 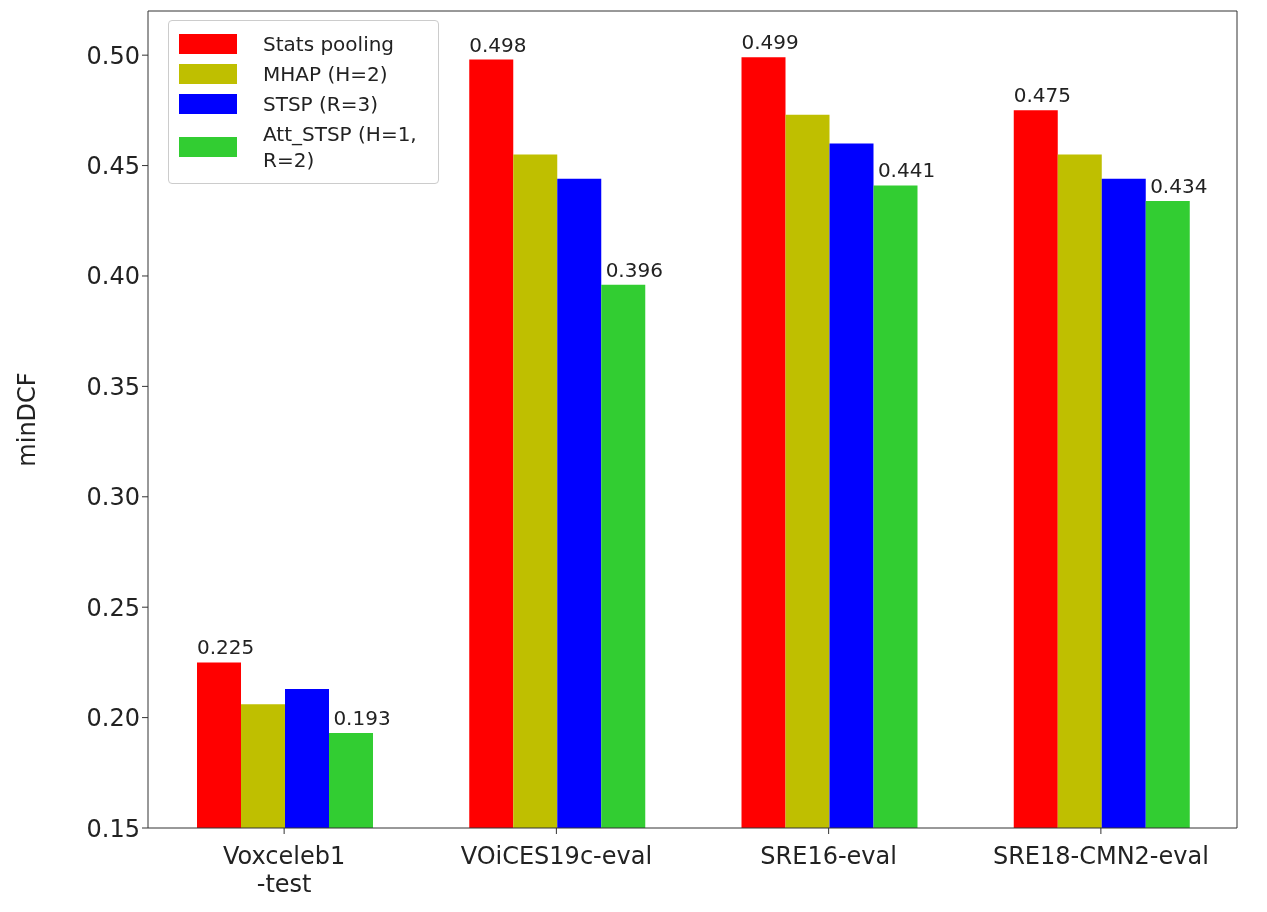 I want to click on y-tick-label: 0.50, so click(x=113, y=55).